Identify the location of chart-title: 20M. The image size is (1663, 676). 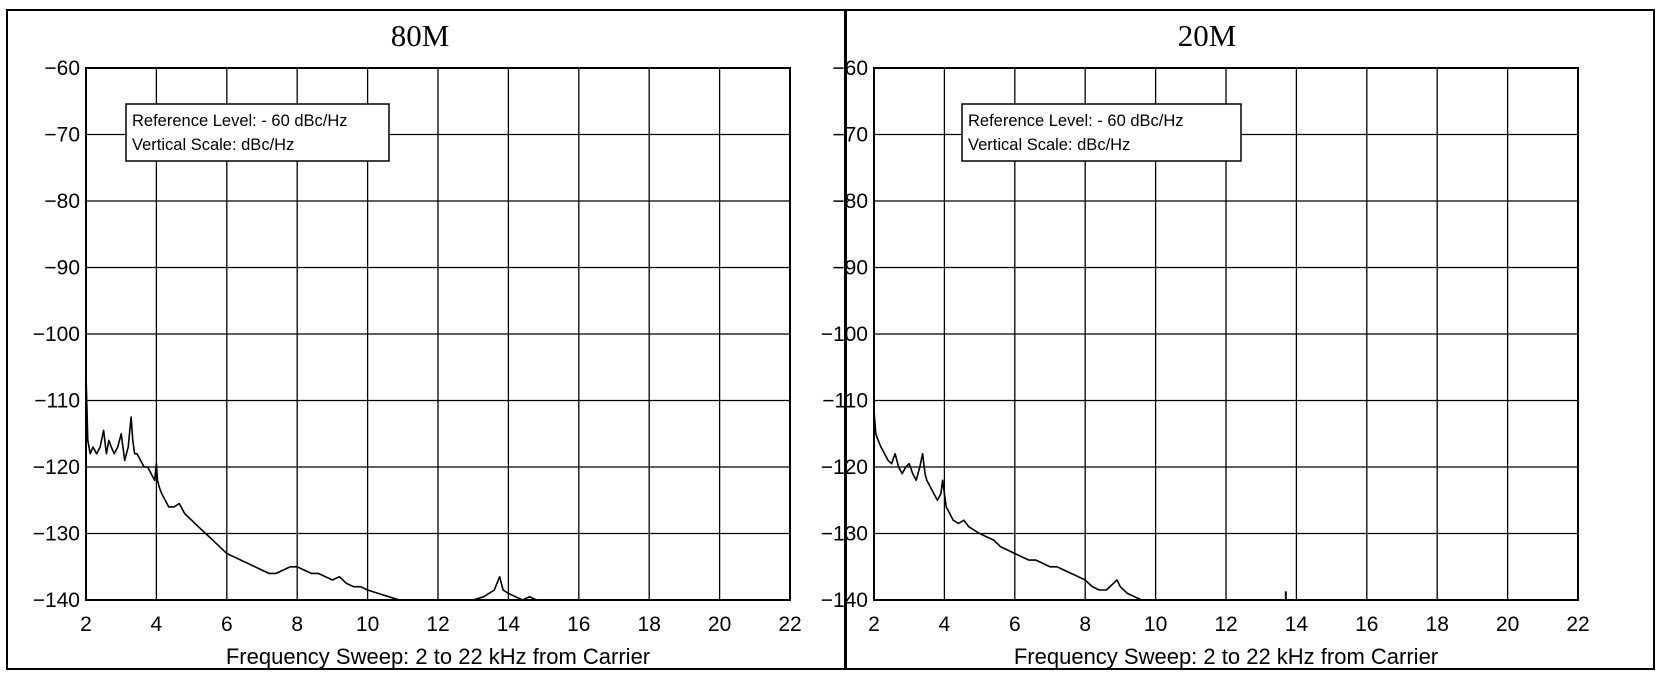
(1207, 35).